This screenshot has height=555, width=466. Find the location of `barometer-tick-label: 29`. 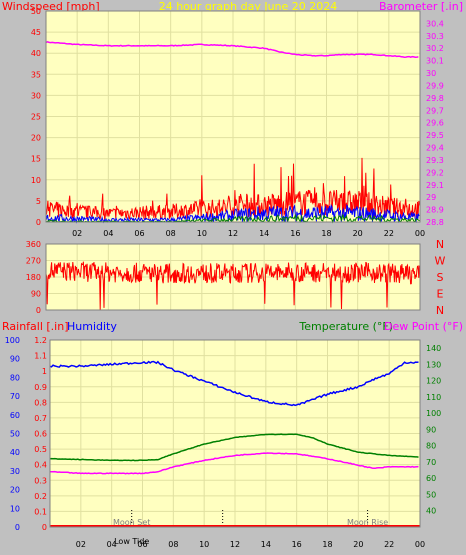

barometer-tick-label: 29 is located at coordinates (431, 197).